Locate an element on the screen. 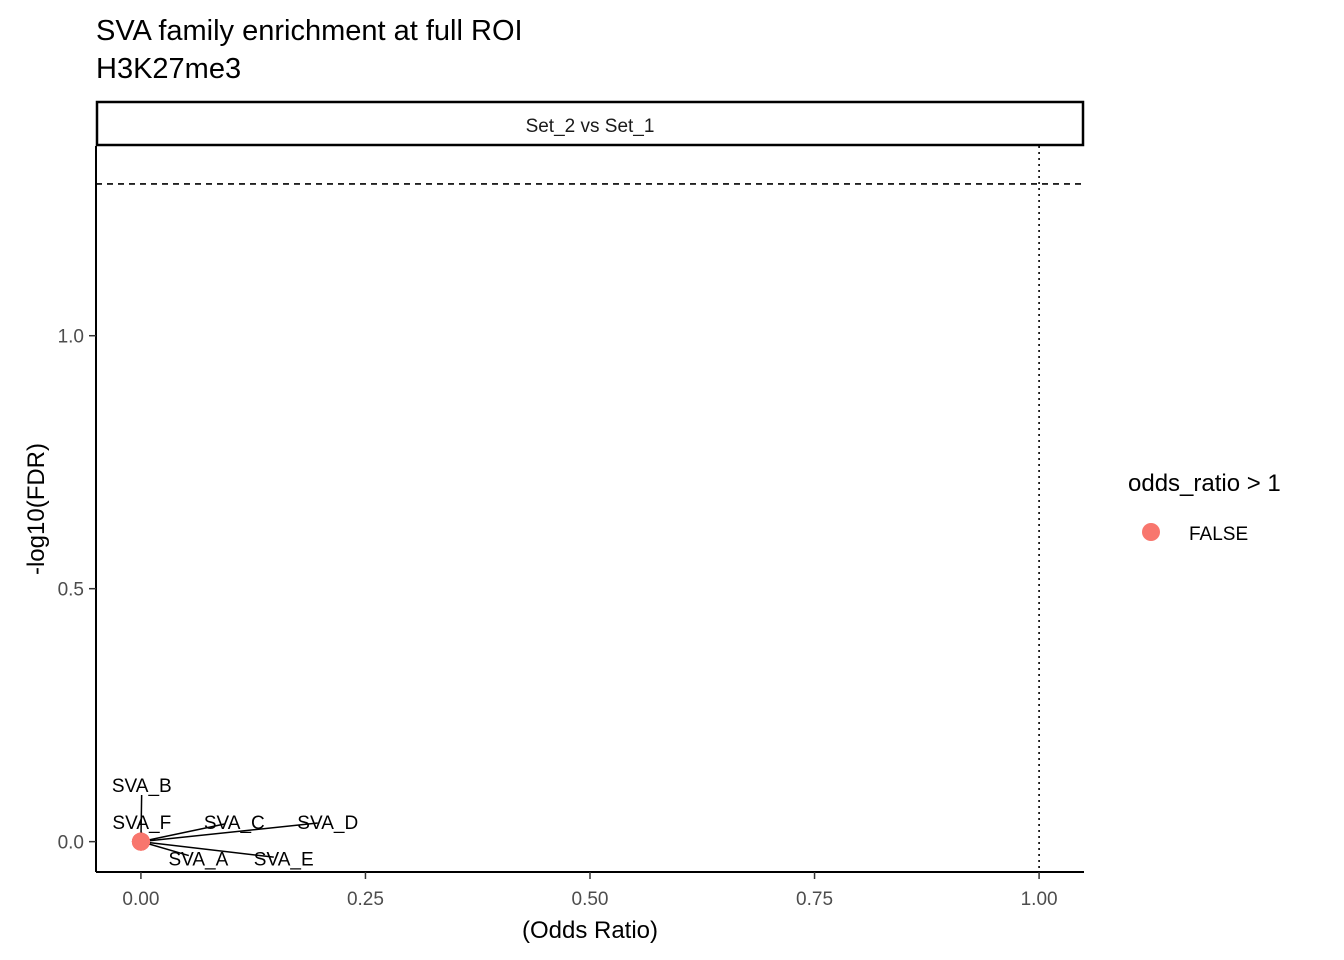 This screenshot has width=1344, height=960. x-tick-label: 1.00 is located at coordinates (1039, 899).